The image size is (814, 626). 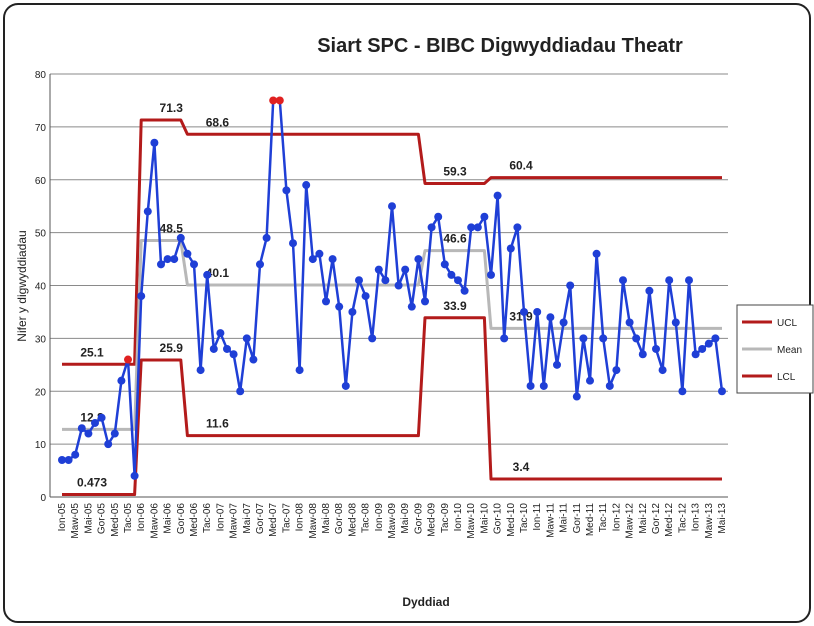 What do you see at coordinates (682, 518) in the screenshot?
I see `x-tick-label: Tac-12` at bounding box center [682, 518].